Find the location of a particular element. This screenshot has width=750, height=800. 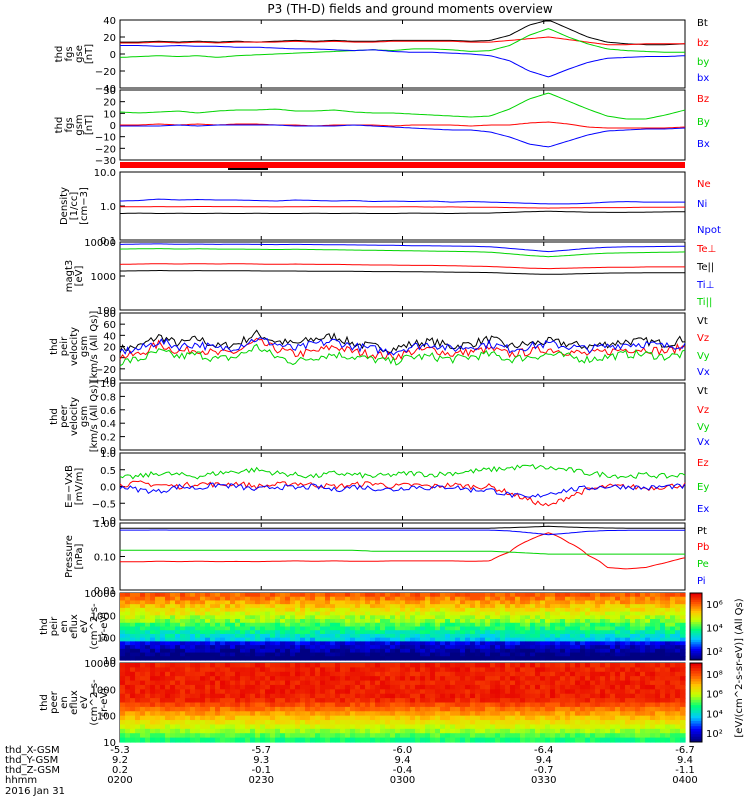

legend-bz: bz is located at coordinates (703, 43).